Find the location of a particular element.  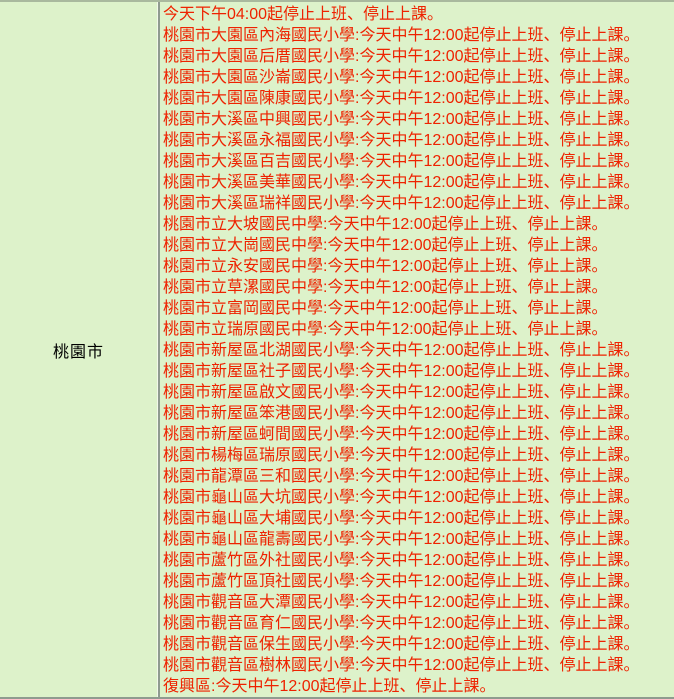

announcement-line: 今天下午04:00起停止上班、停止上課。 is located at coordinates (303, 14).